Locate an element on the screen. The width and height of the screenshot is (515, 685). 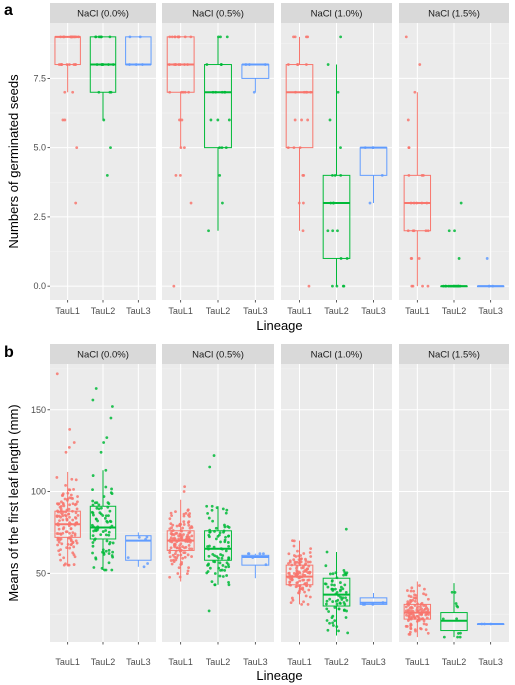
x-tick-label: TauL2 is located at coordinates (103, 662).